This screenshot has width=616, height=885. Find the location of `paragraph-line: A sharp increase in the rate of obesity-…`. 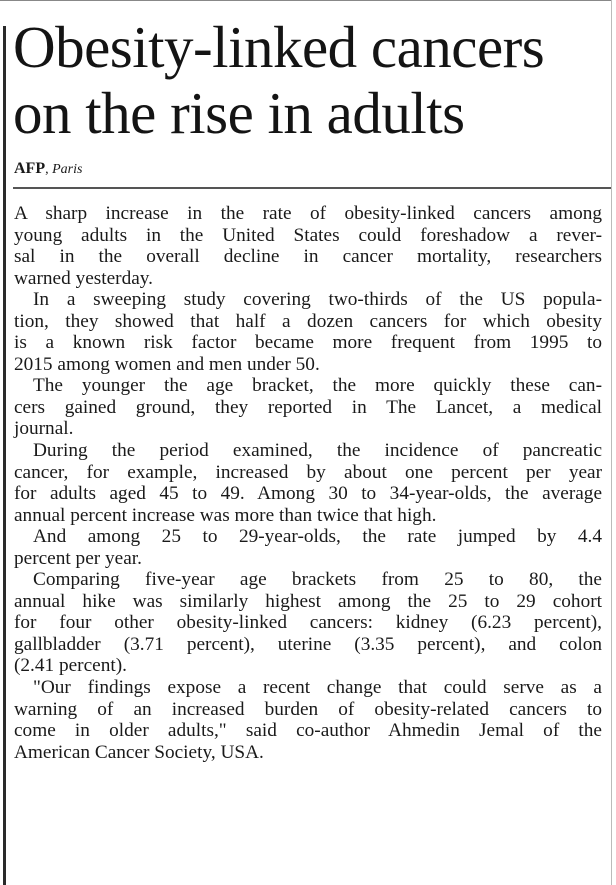

paragraph-line: A sharp increase in the rate of obesity-… is located at coordinates (308, 213).